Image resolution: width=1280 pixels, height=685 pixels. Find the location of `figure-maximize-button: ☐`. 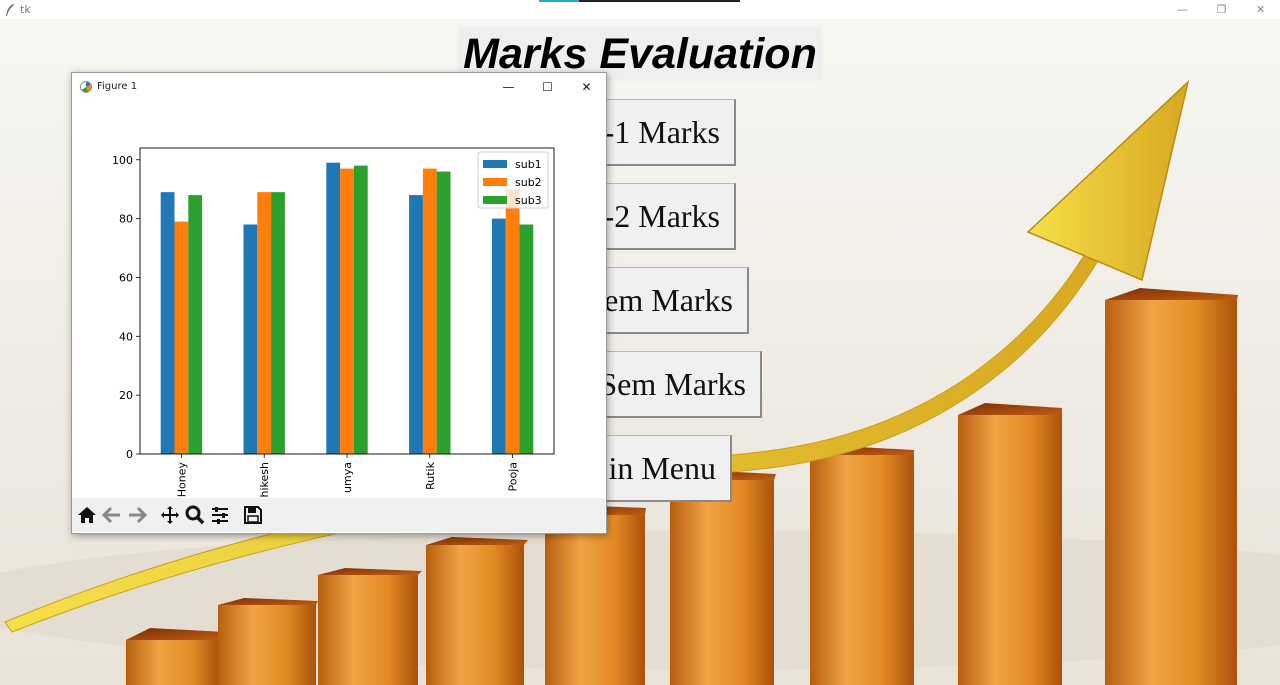

figure-maximize-button: ☐ is located at coordinates (547, 86).